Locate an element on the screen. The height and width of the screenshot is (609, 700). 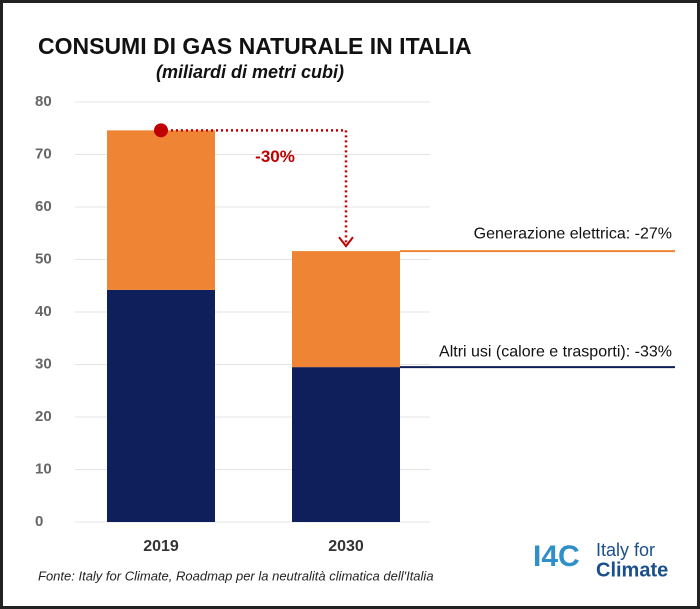
change-label: -30% is located at coordinates (275, 156).